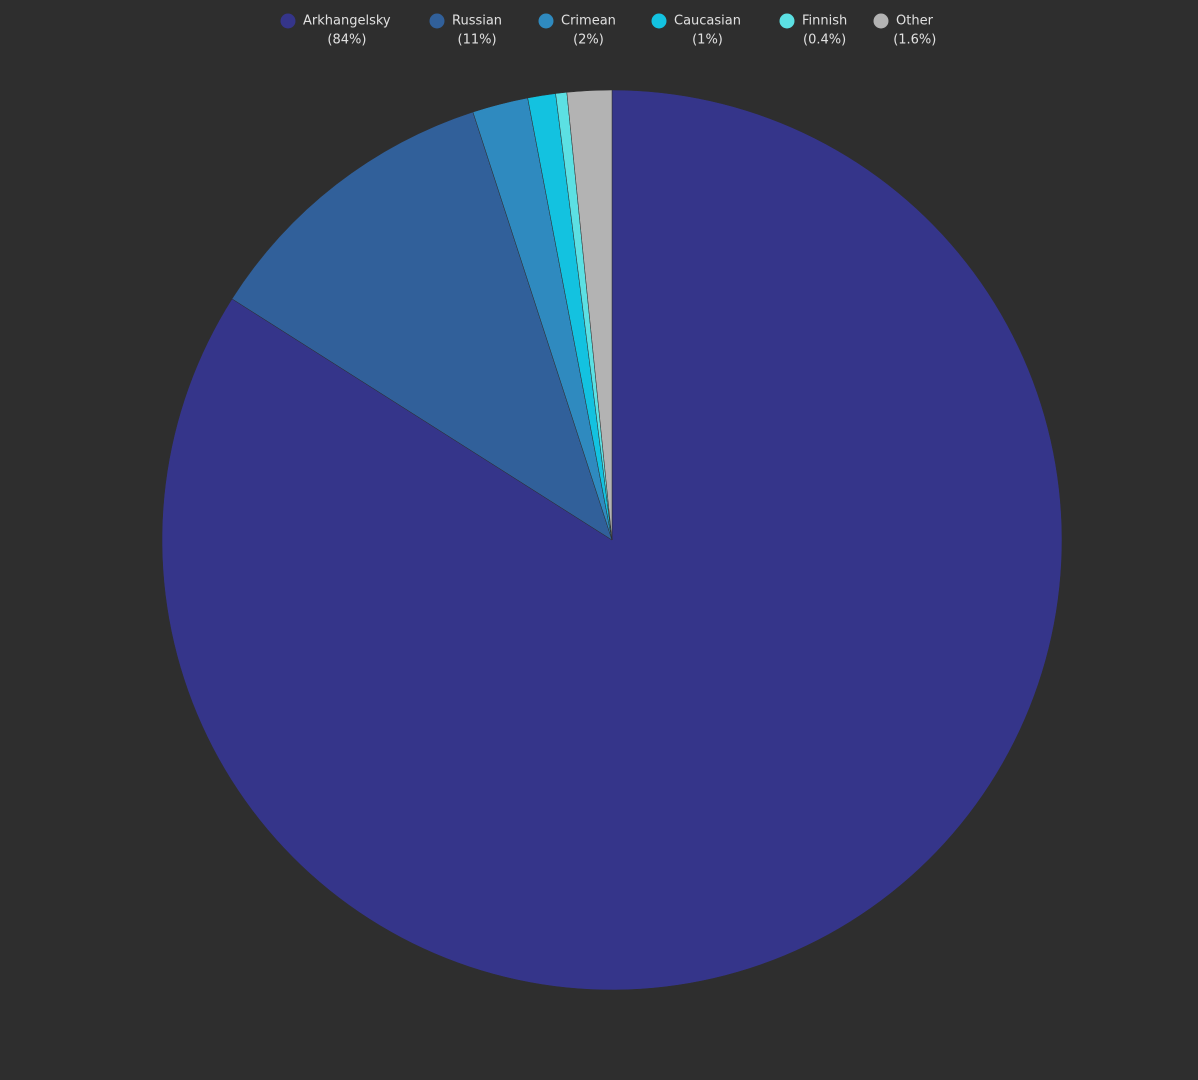  Describe the element at coordinates (477, 40) in the screenshot. I see `legend-value: (11%)` at that location.